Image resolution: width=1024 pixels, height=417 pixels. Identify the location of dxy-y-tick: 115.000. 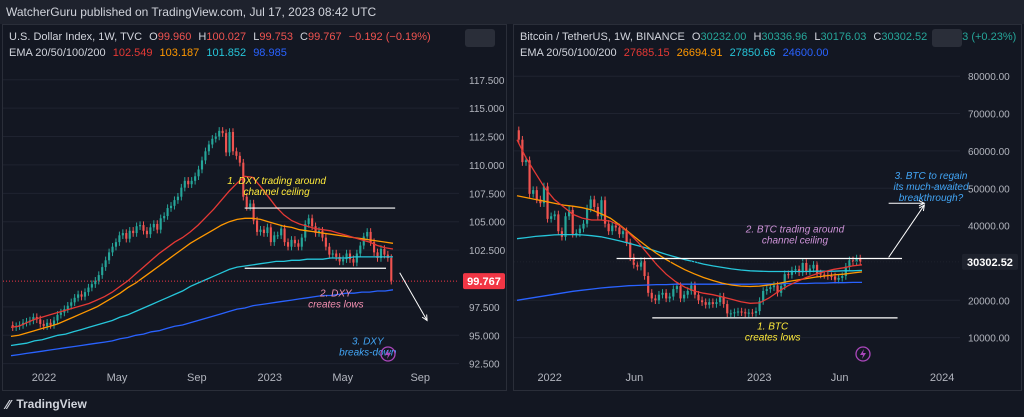
(487, 109).